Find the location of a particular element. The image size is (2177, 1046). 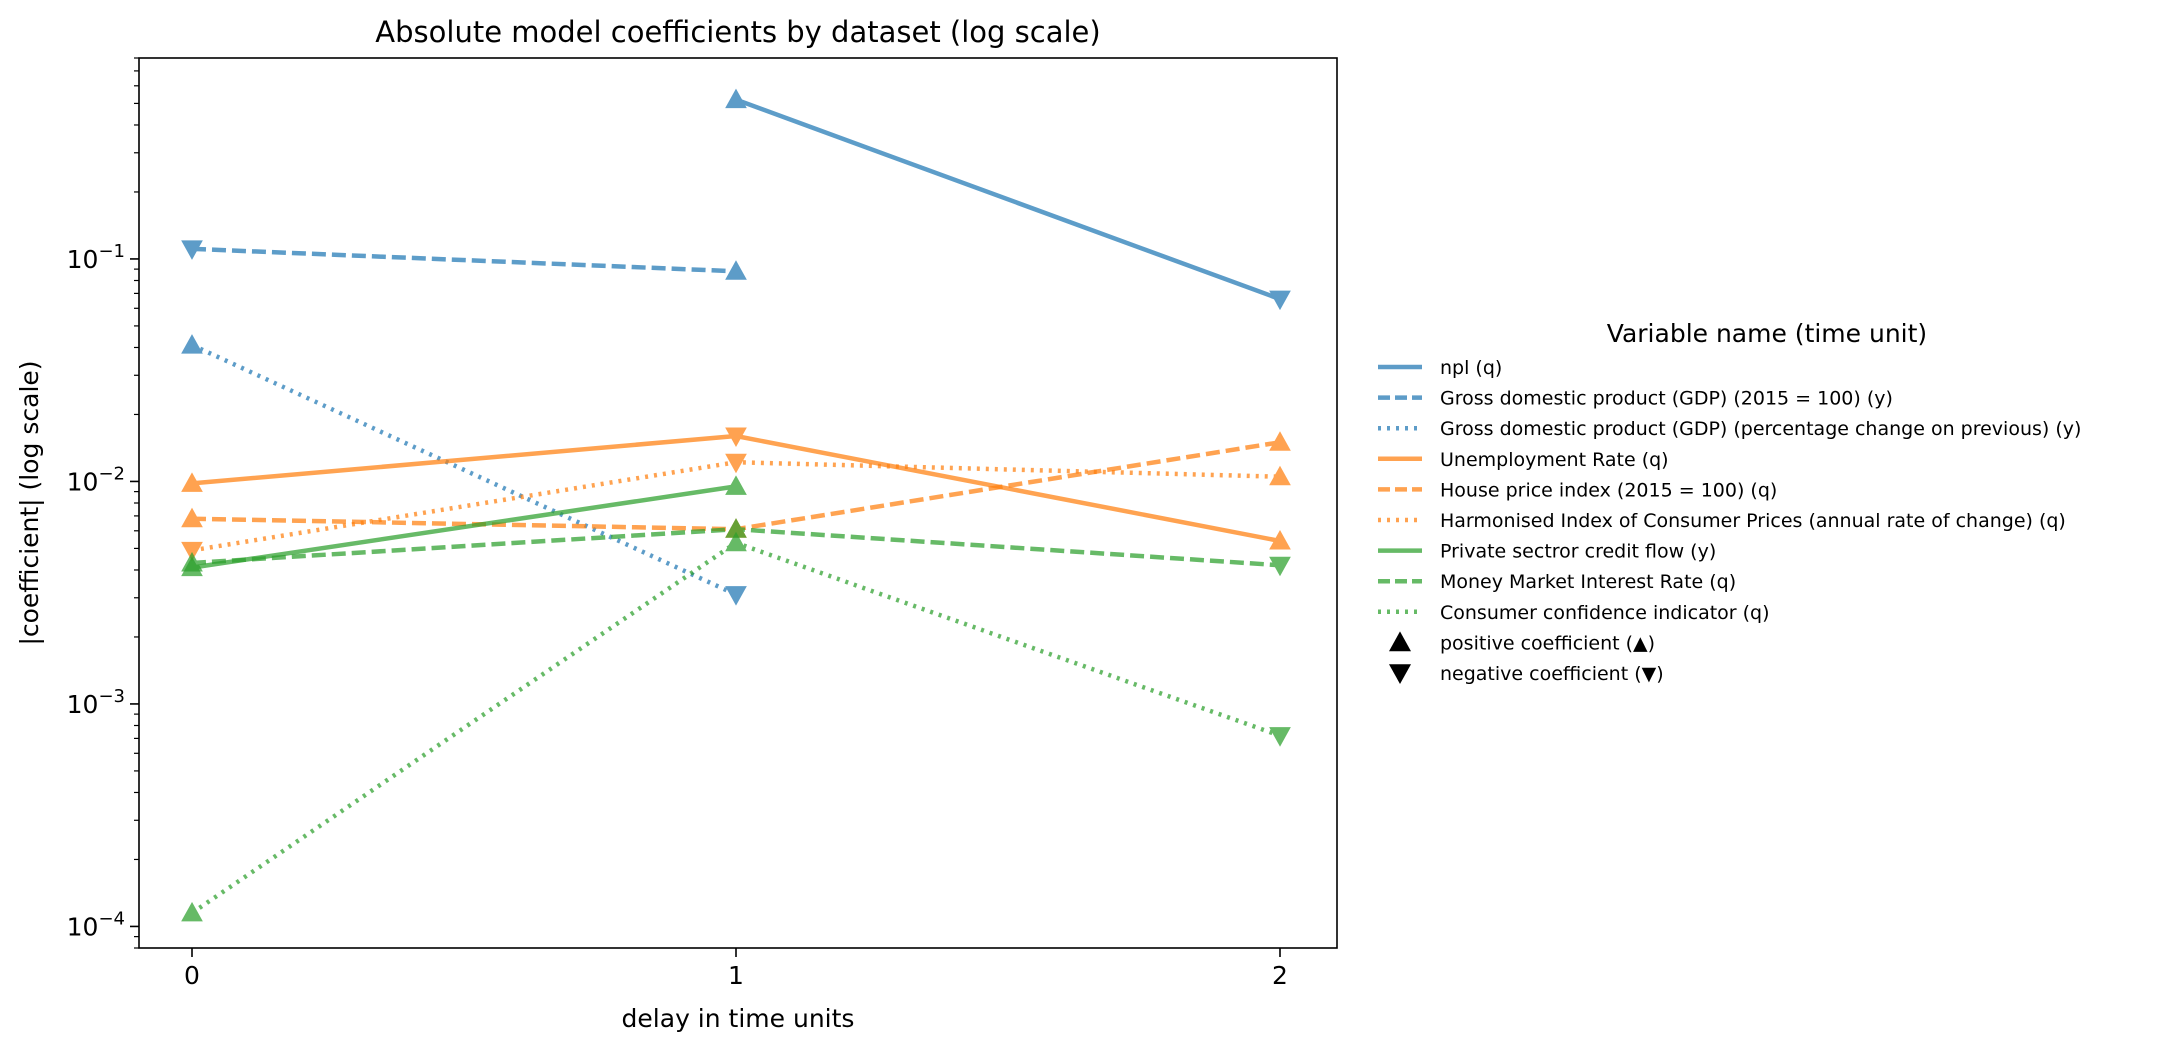

legend-label: House price index (2015 = 100) (q) is located at coordinates (1608, 490).